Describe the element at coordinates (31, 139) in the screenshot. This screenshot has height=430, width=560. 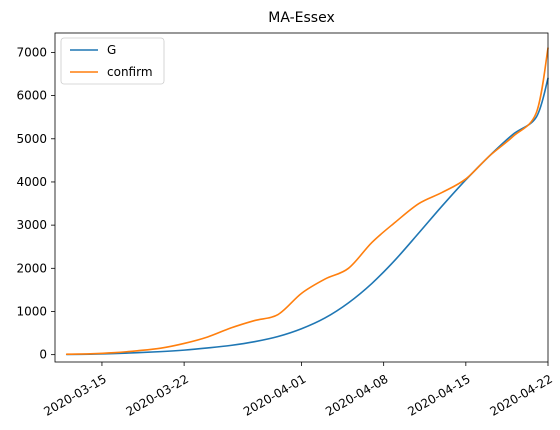
I see `y-tick-label-5: 5000` at that location.